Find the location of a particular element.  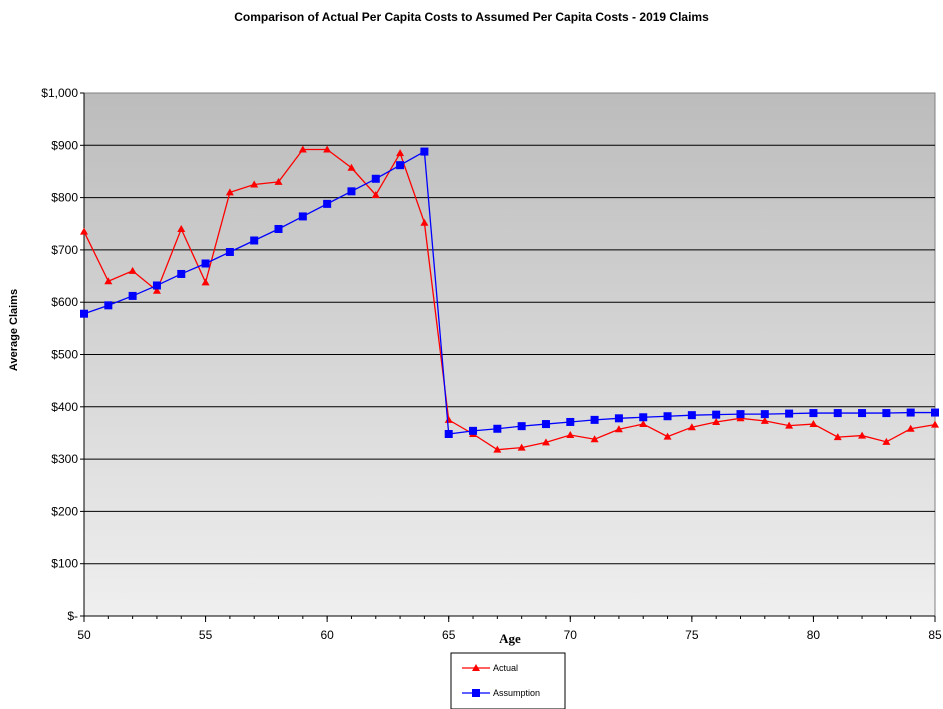

x-tick-label: 85 is located at coordinates (935, 635).